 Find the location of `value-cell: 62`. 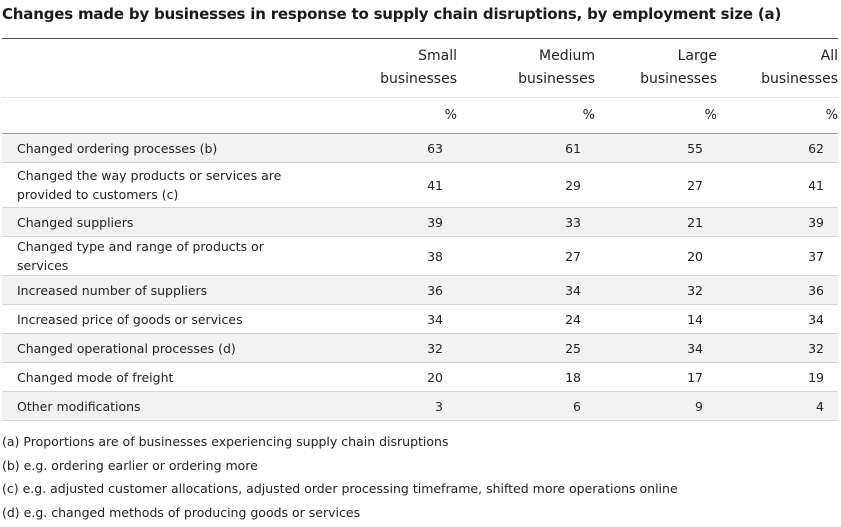

value-cell: 62 is located at coordinates (777, 148).